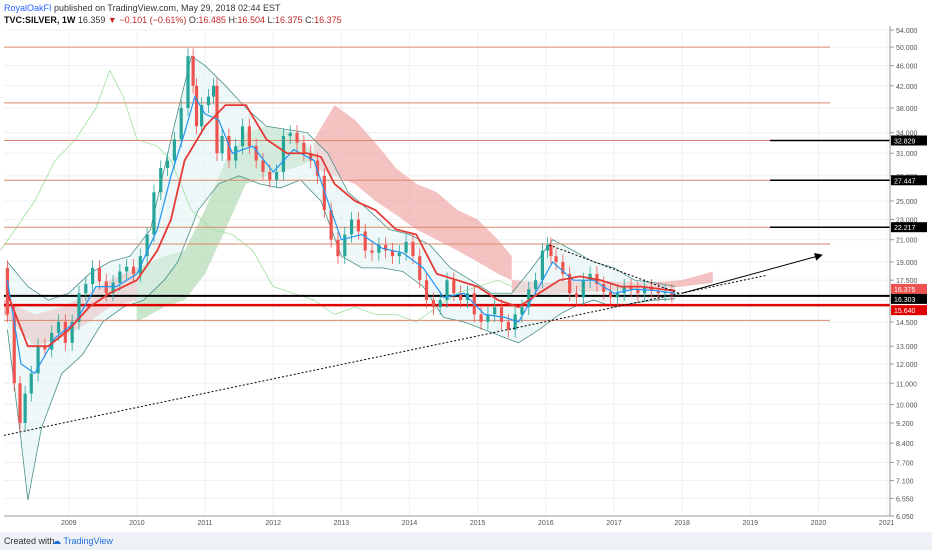 This screenshot has width=932, height=550. I want to click on x-tick-label: 2020, so click(819, 523).